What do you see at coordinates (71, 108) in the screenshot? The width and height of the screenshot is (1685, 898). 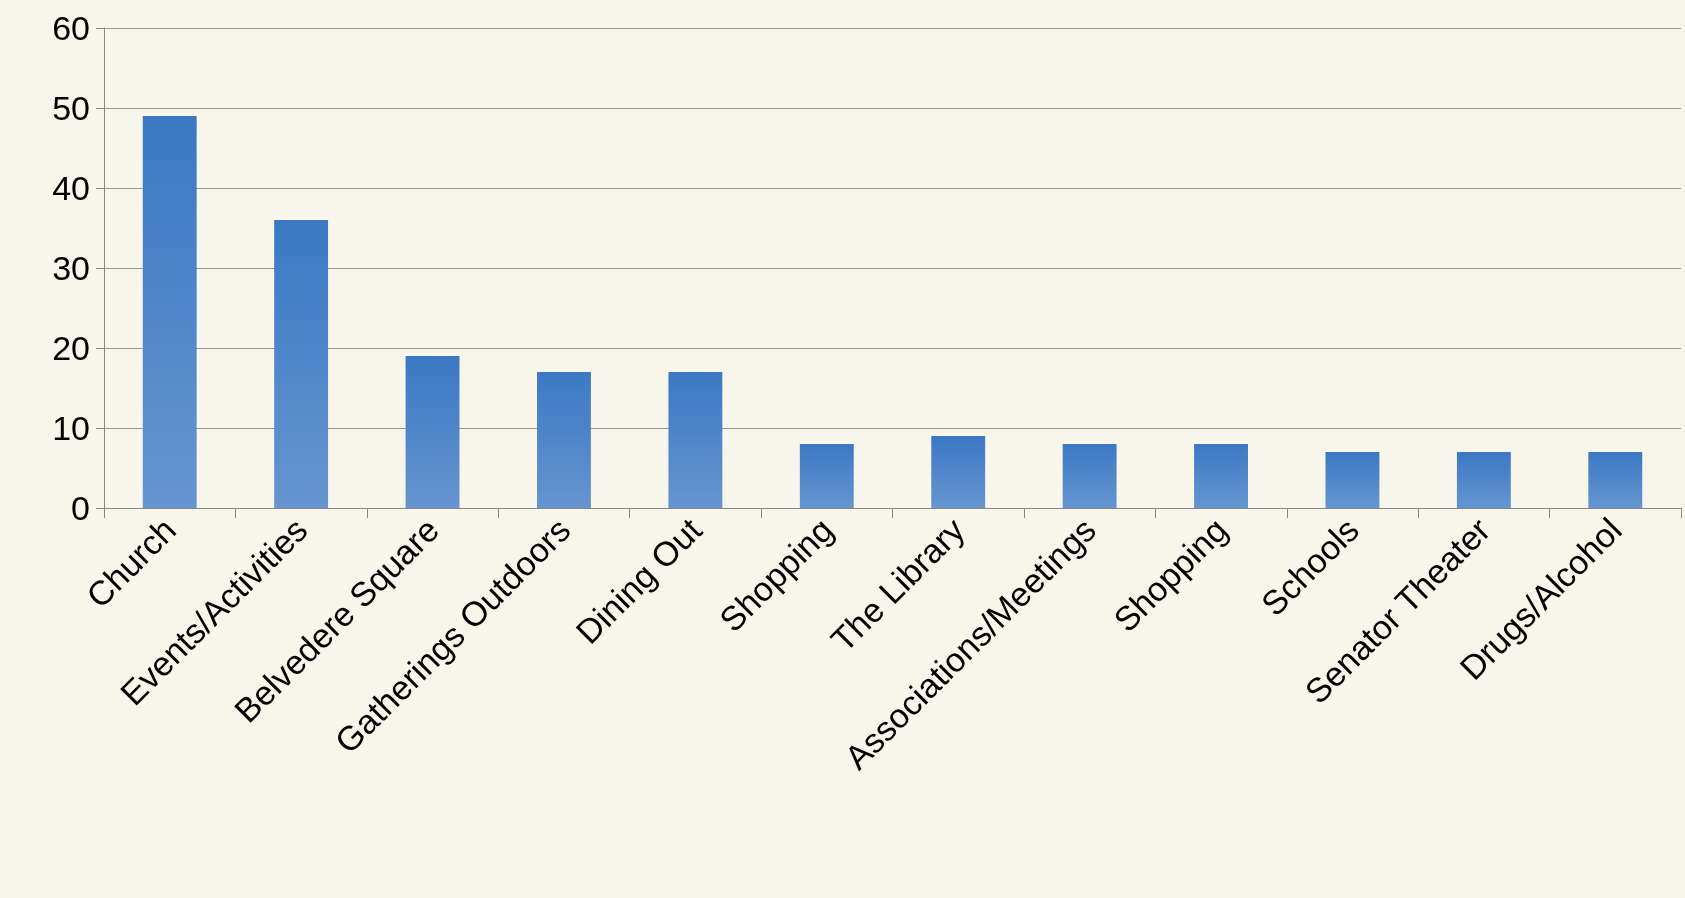 I see `y-tick-label: 50` at bounding box center [71, 108].